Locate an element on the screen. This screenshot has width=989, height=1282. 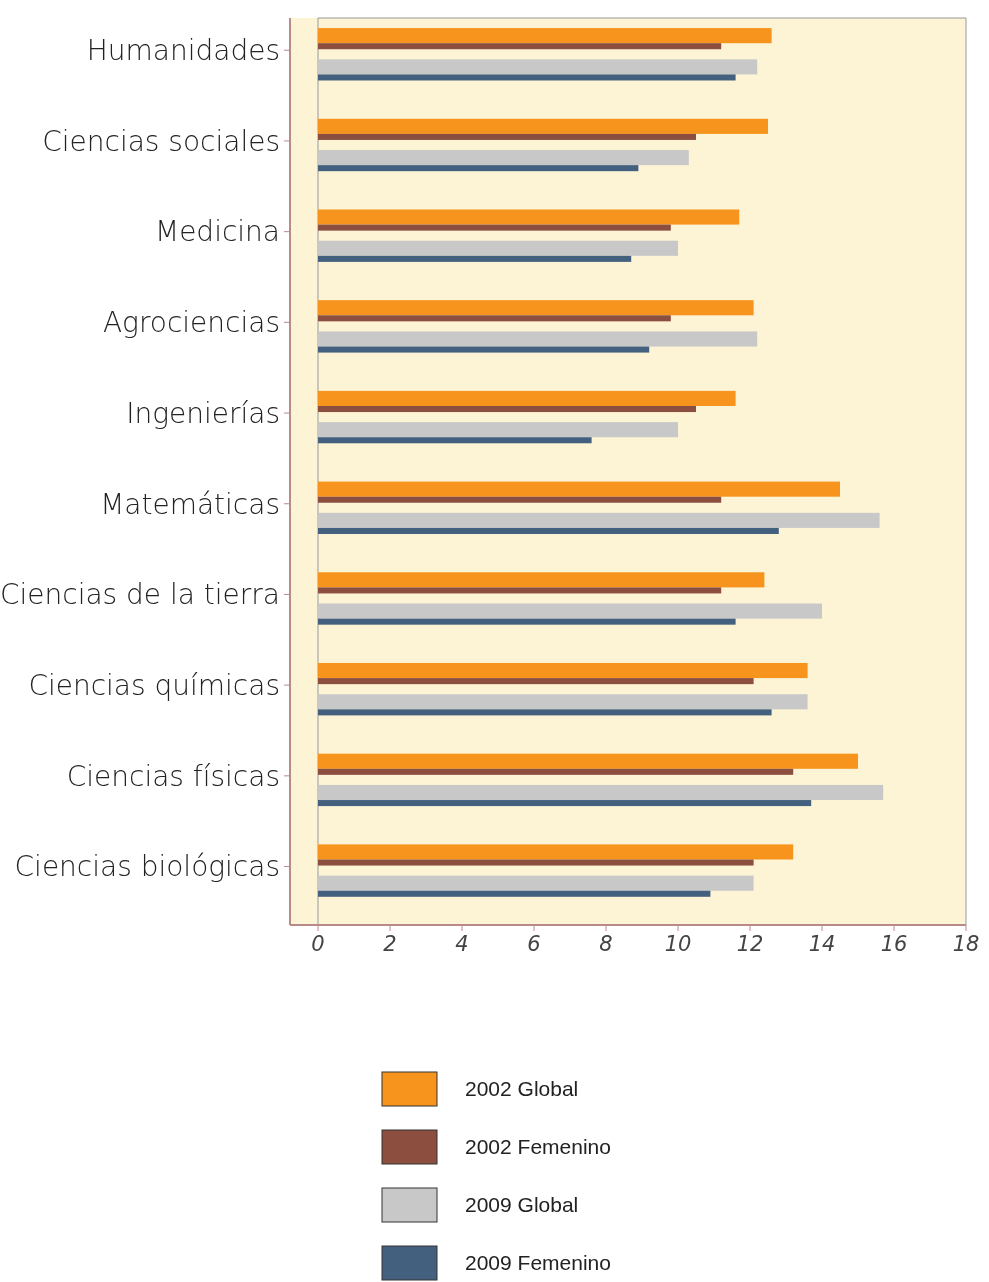
y-tick-label: Medicina is located at coordinates (217, 232).